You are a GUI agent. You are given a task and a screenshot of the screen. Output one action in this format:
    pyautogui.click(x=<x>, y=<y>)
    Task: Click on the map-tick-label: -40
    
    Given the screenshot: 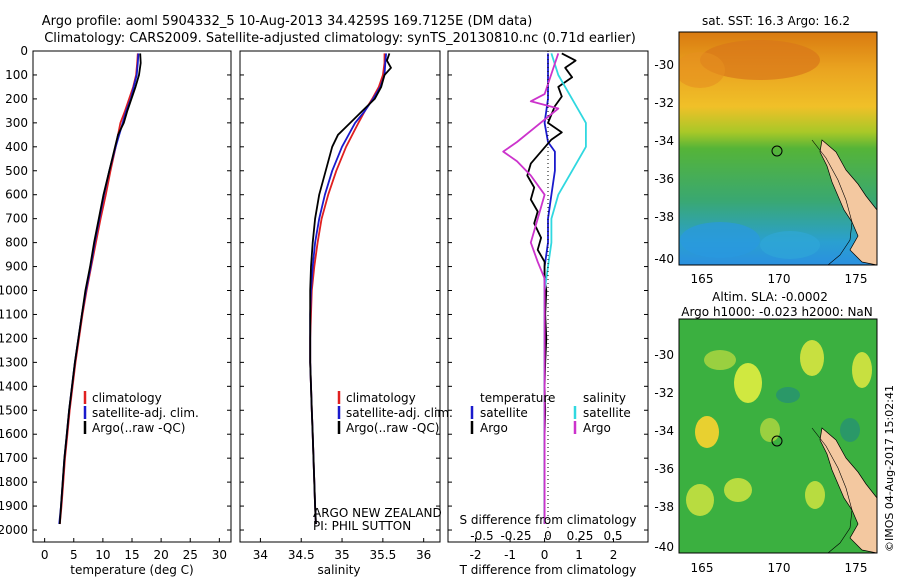 What is the action you would take?
    pyautogui.click(x=664, y=259)
    